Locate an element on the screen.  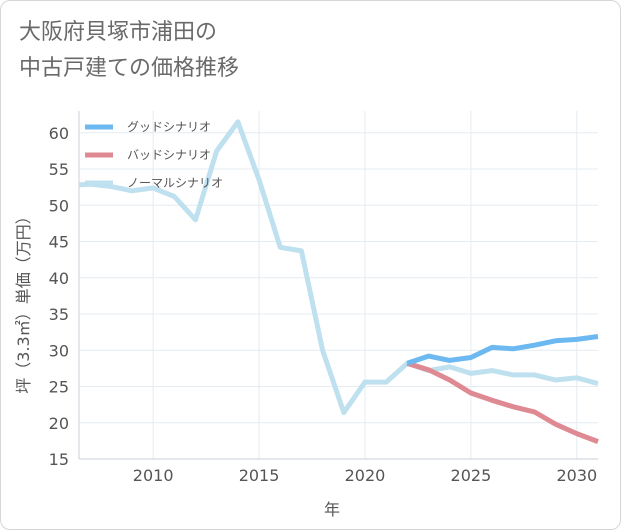
y-tick-label: 60 is located at coordinates (59, 133).